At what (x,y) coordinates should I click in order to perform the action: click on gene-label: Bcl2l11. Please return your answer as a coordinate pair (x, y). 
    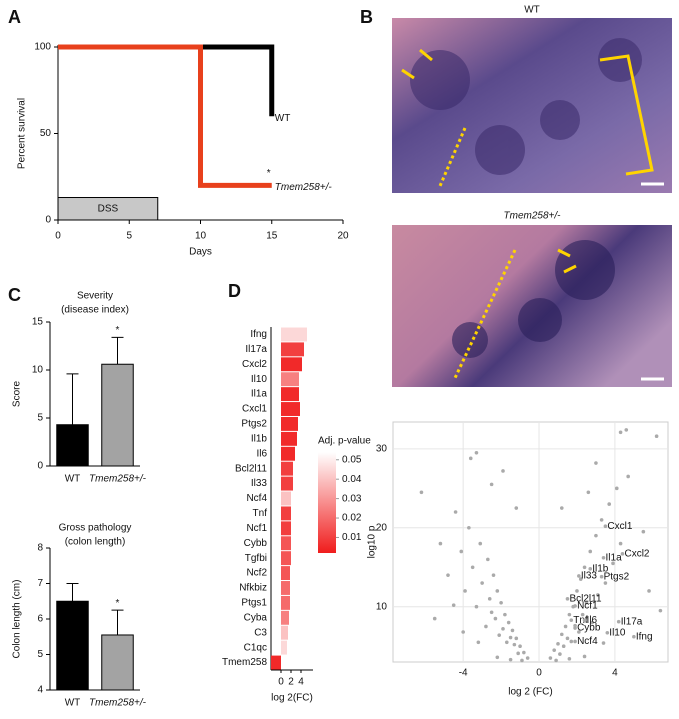
    Looking at the image, I should click on (585, 598).